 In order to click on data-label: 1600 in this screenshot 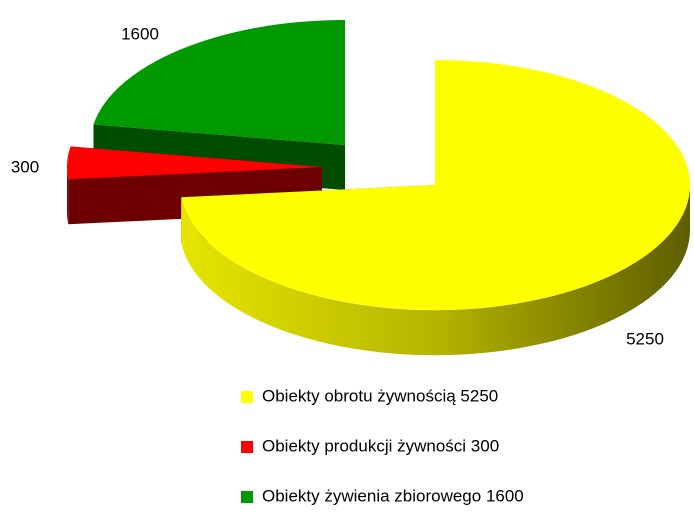, I will do `click(140, 33)`.